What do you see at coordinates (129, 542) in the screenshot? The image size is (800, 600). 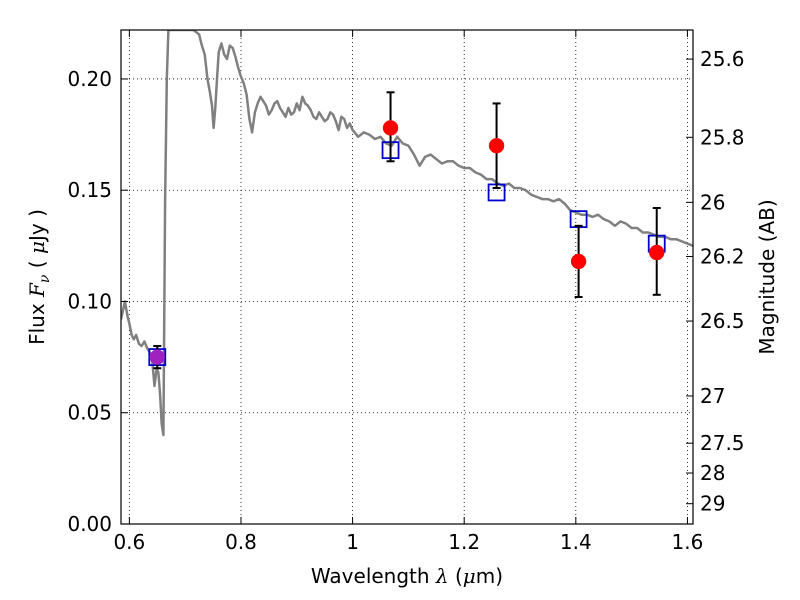 I see `x-tick-label: 0.6` at bounding box center [129, 542].